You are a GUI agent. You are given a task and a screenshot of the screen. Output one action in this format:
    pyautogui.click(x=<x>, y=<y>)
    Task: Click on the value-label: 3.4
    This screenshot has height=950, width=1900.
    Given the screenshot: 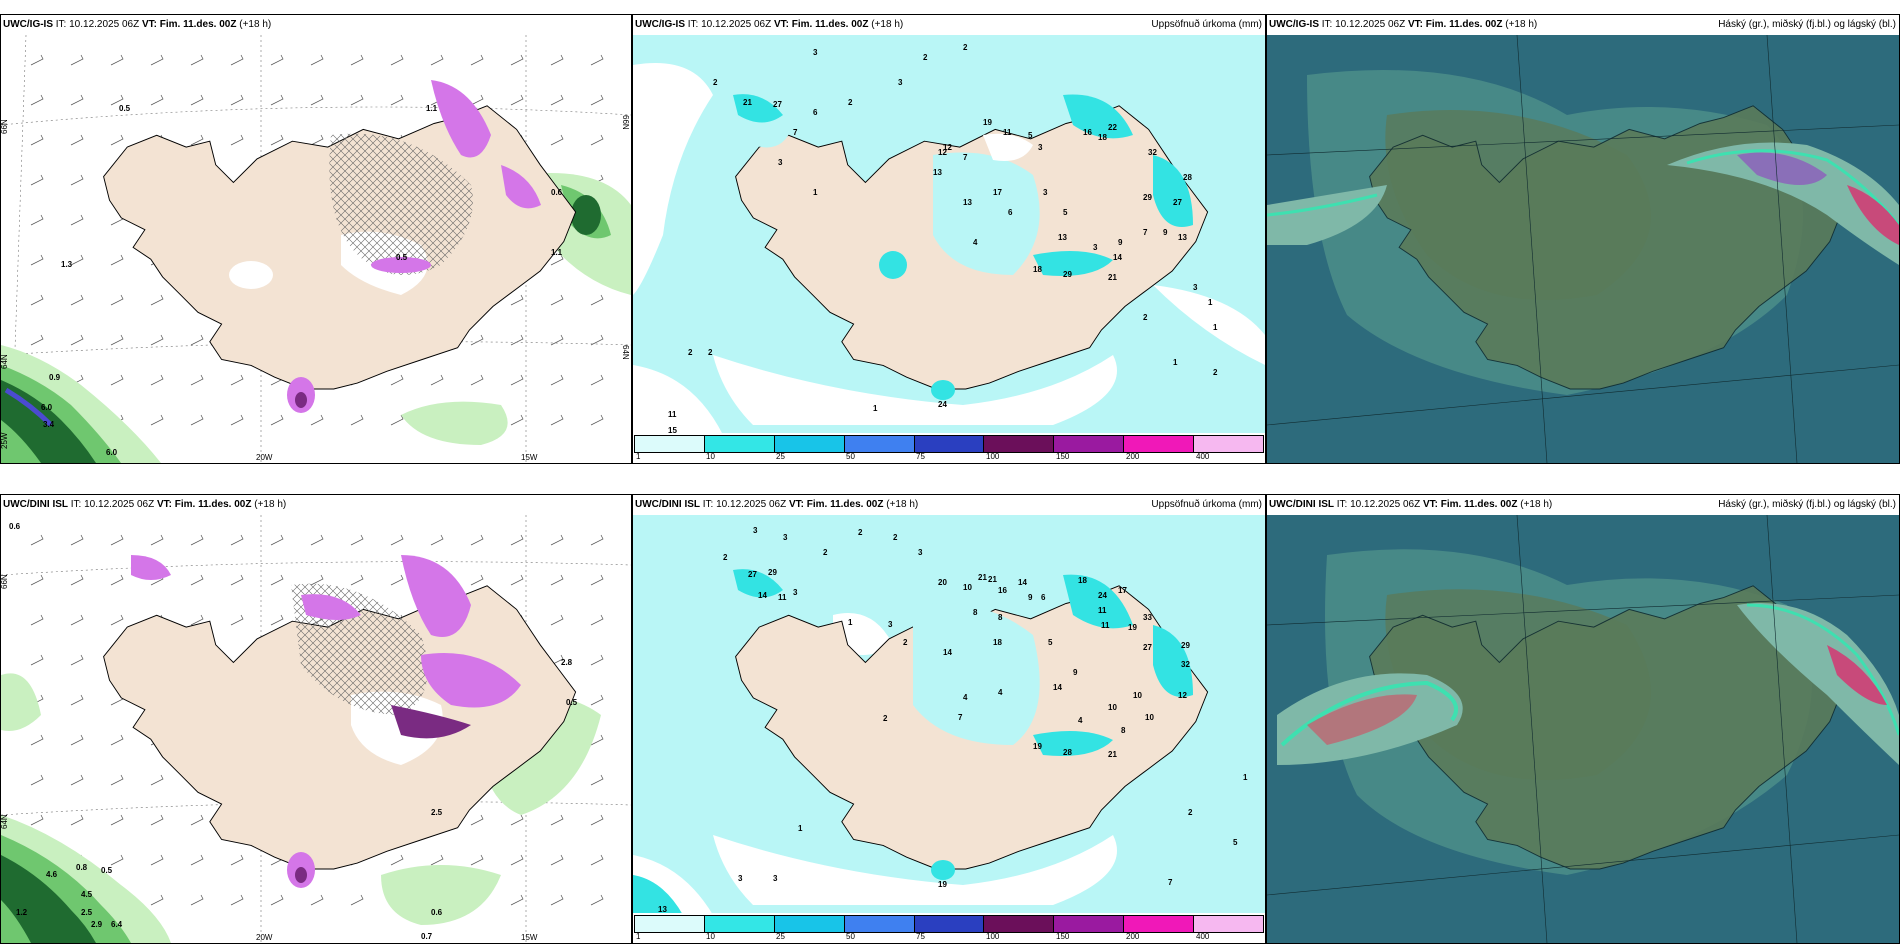 What is the action you would take?
    pyautogui.click(x=49, y=424)
    